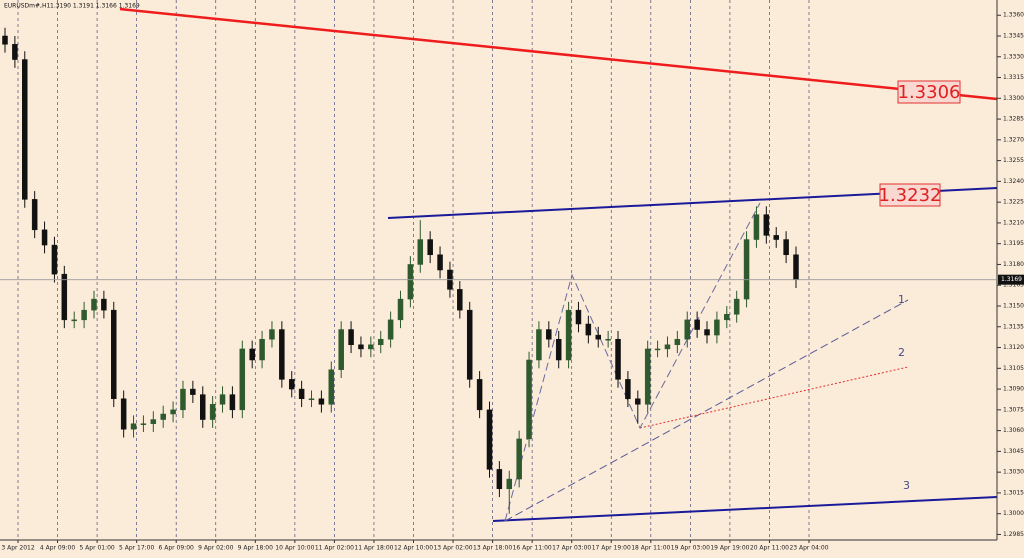 The height and width of the screenshot is (558, 1024). What do you see at coordinates (1013, 513) in the screenshot?
I see `y-tick-label: 1.3000` at bounding box center [1013, 513].